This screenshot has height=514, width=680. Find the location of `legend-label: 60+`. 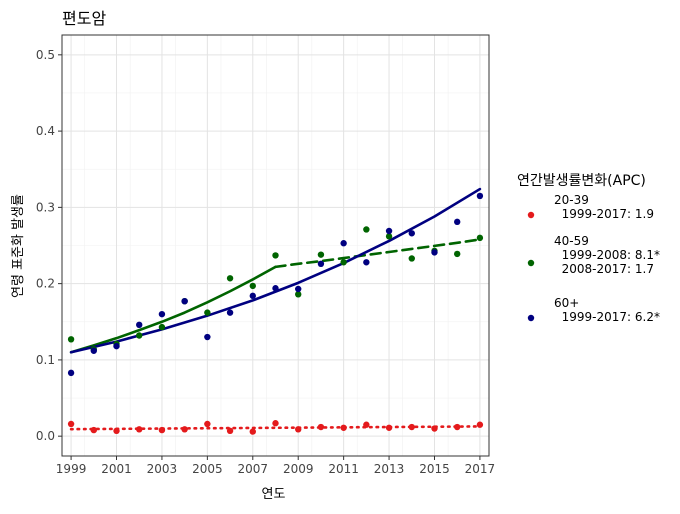

legend-label: 60+ is located at coordinates (566, 303).